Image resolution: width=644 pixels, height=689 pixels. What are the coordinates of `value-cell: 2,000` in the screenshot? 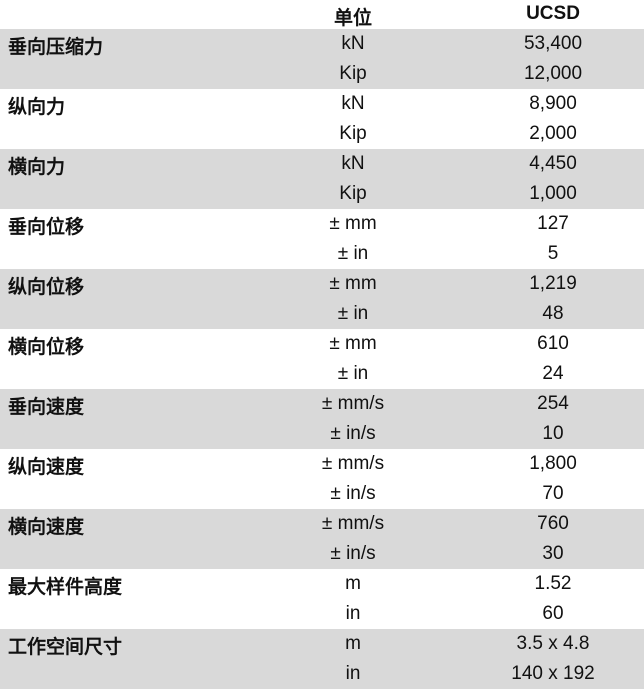 It's located at (553, 133).